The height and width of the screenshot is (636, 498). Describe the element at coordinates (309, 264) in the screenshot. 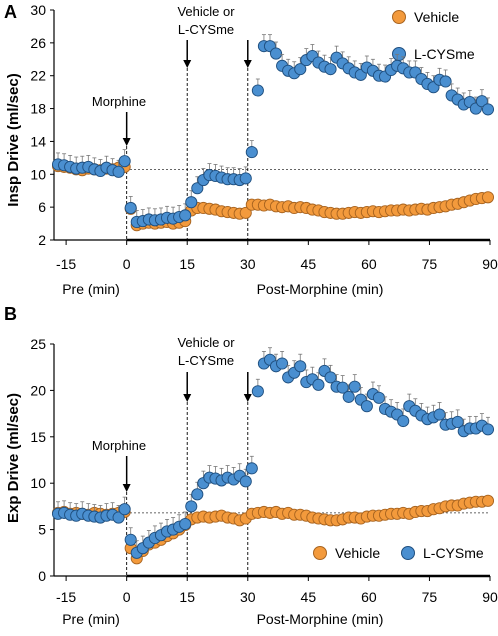

I see `panel-a-x-tick-label: 45` at that location.